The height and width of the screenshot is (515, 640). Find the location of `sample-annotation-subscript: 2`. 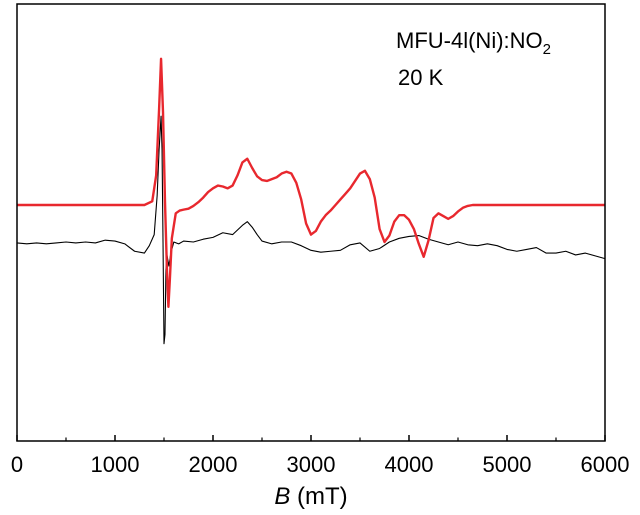

sample-annotation-subscript: 2 is located at coordinates (547, 49).